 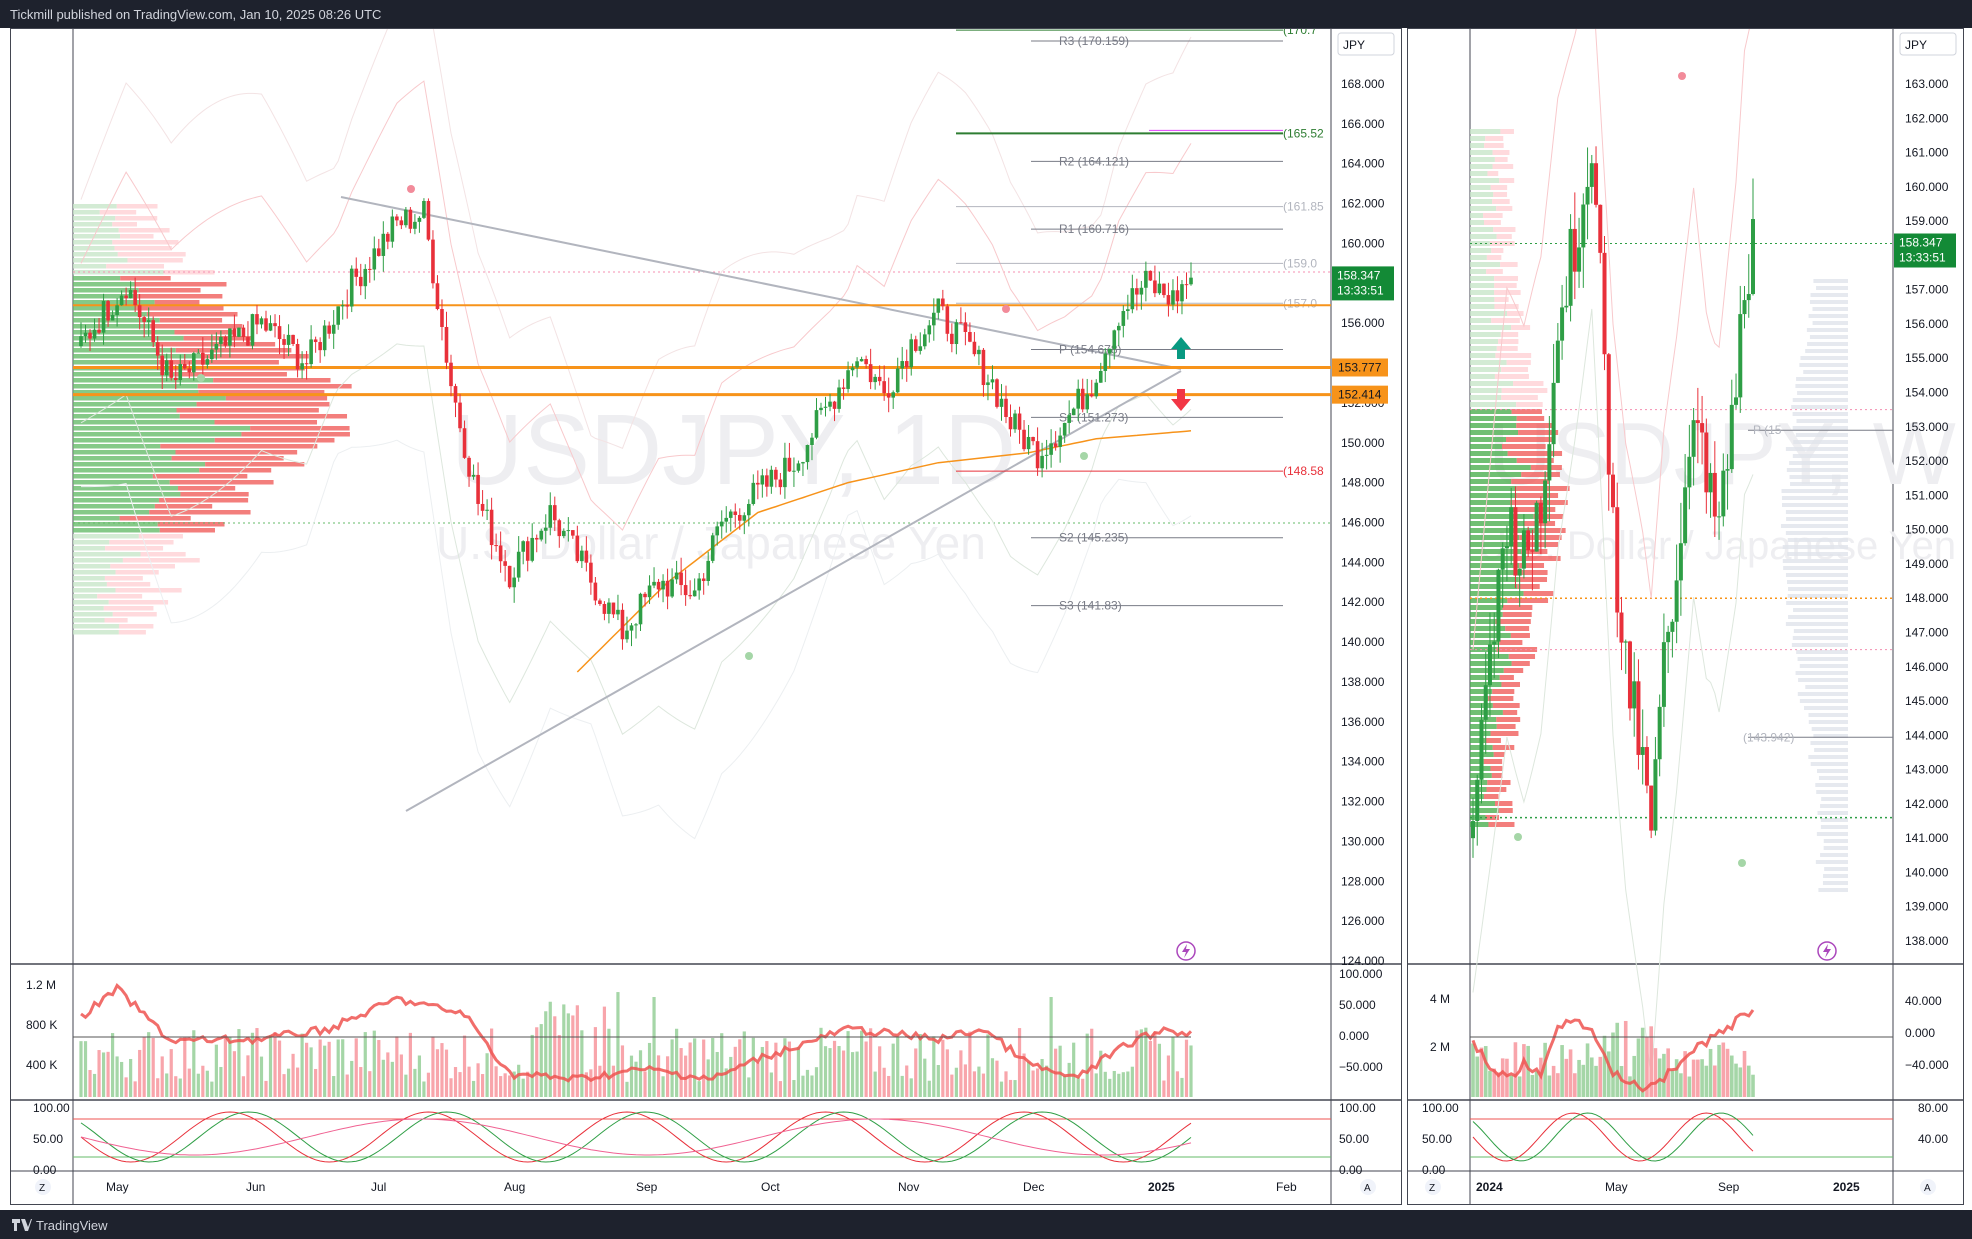 What do you see at coordinates (1084, 456) in the screenshot?
I see `swing-low-dot` at bounding box center [1084, 456].